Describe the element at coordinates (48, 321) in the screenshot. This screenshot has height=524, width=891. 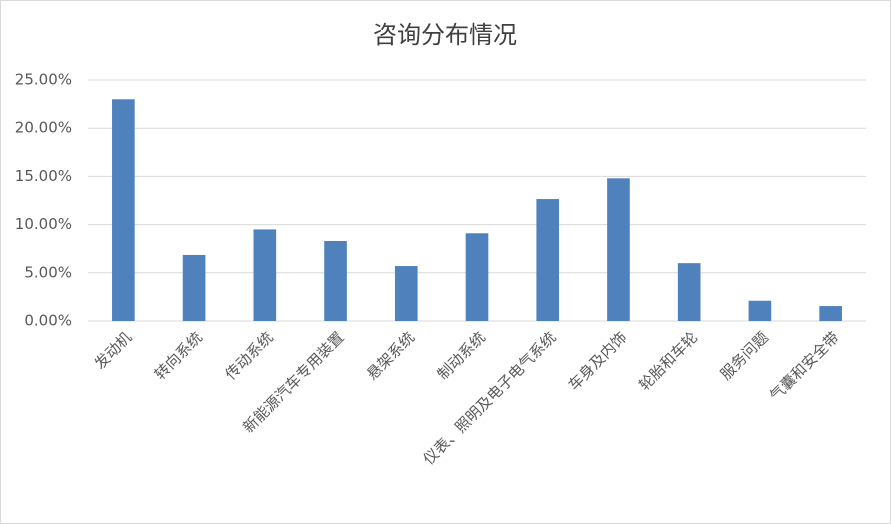
I see `y-tick-label: 0.00%` at that location.